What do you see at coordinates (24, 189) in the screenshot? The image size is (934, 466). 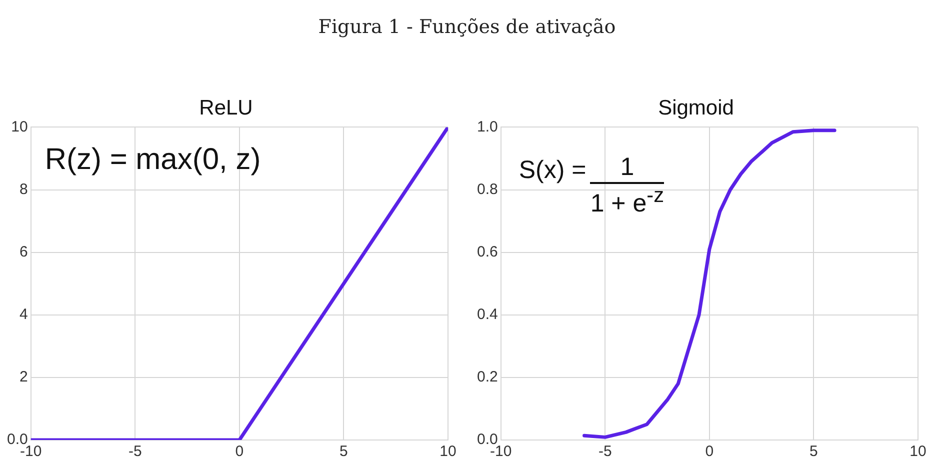 I see `y-tick-label: 8` at bounding box center [24, 189].